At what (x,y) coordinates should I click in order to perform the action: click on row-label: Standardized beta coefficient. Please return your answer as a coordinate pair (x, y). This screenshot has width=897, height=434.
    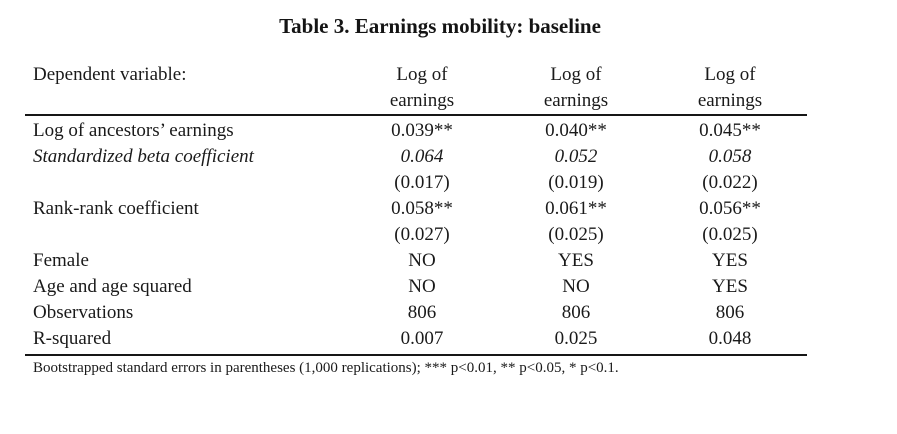
    Looking at the image, I should click on (143, 156).